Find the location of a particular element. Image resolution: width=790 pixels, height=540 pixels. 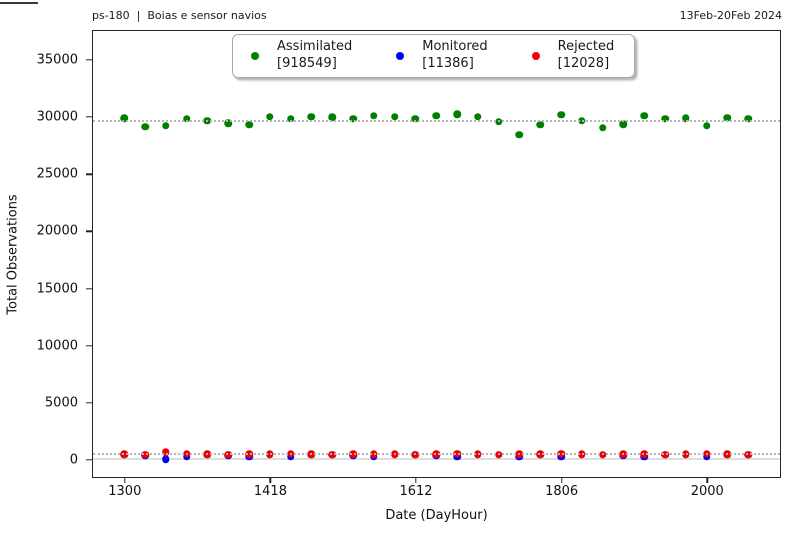

y-tick-label: 5000 is located at coordinates (61, 403).